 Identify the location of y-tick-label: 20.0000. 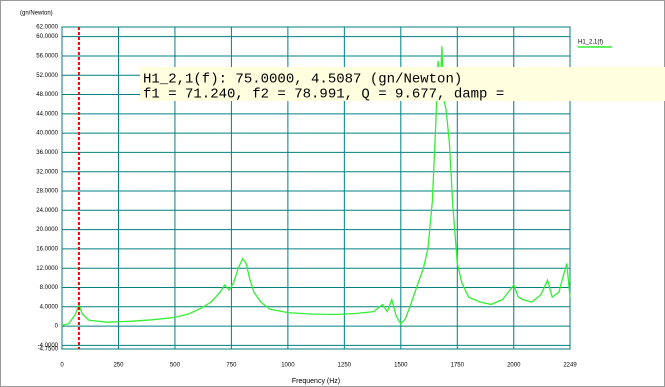
(47, 230).